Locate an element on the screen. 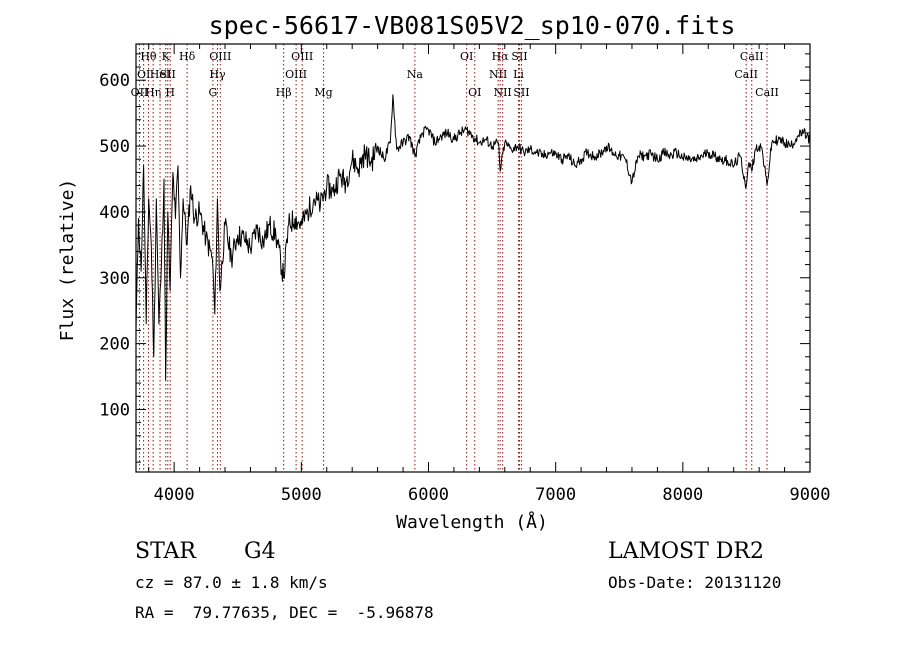  chart-title: spec-56617-VB081S05V2_sp10-070.fits is located at coordinates (472, 25).